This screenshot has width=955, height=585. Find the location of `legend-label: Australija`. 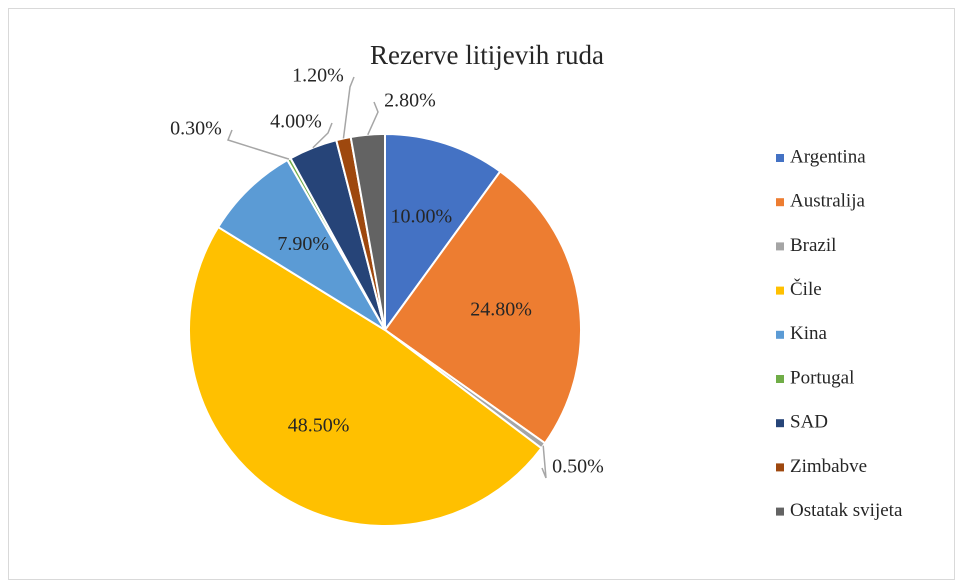

legend-label: Australija is located at coordinates (827, 201).